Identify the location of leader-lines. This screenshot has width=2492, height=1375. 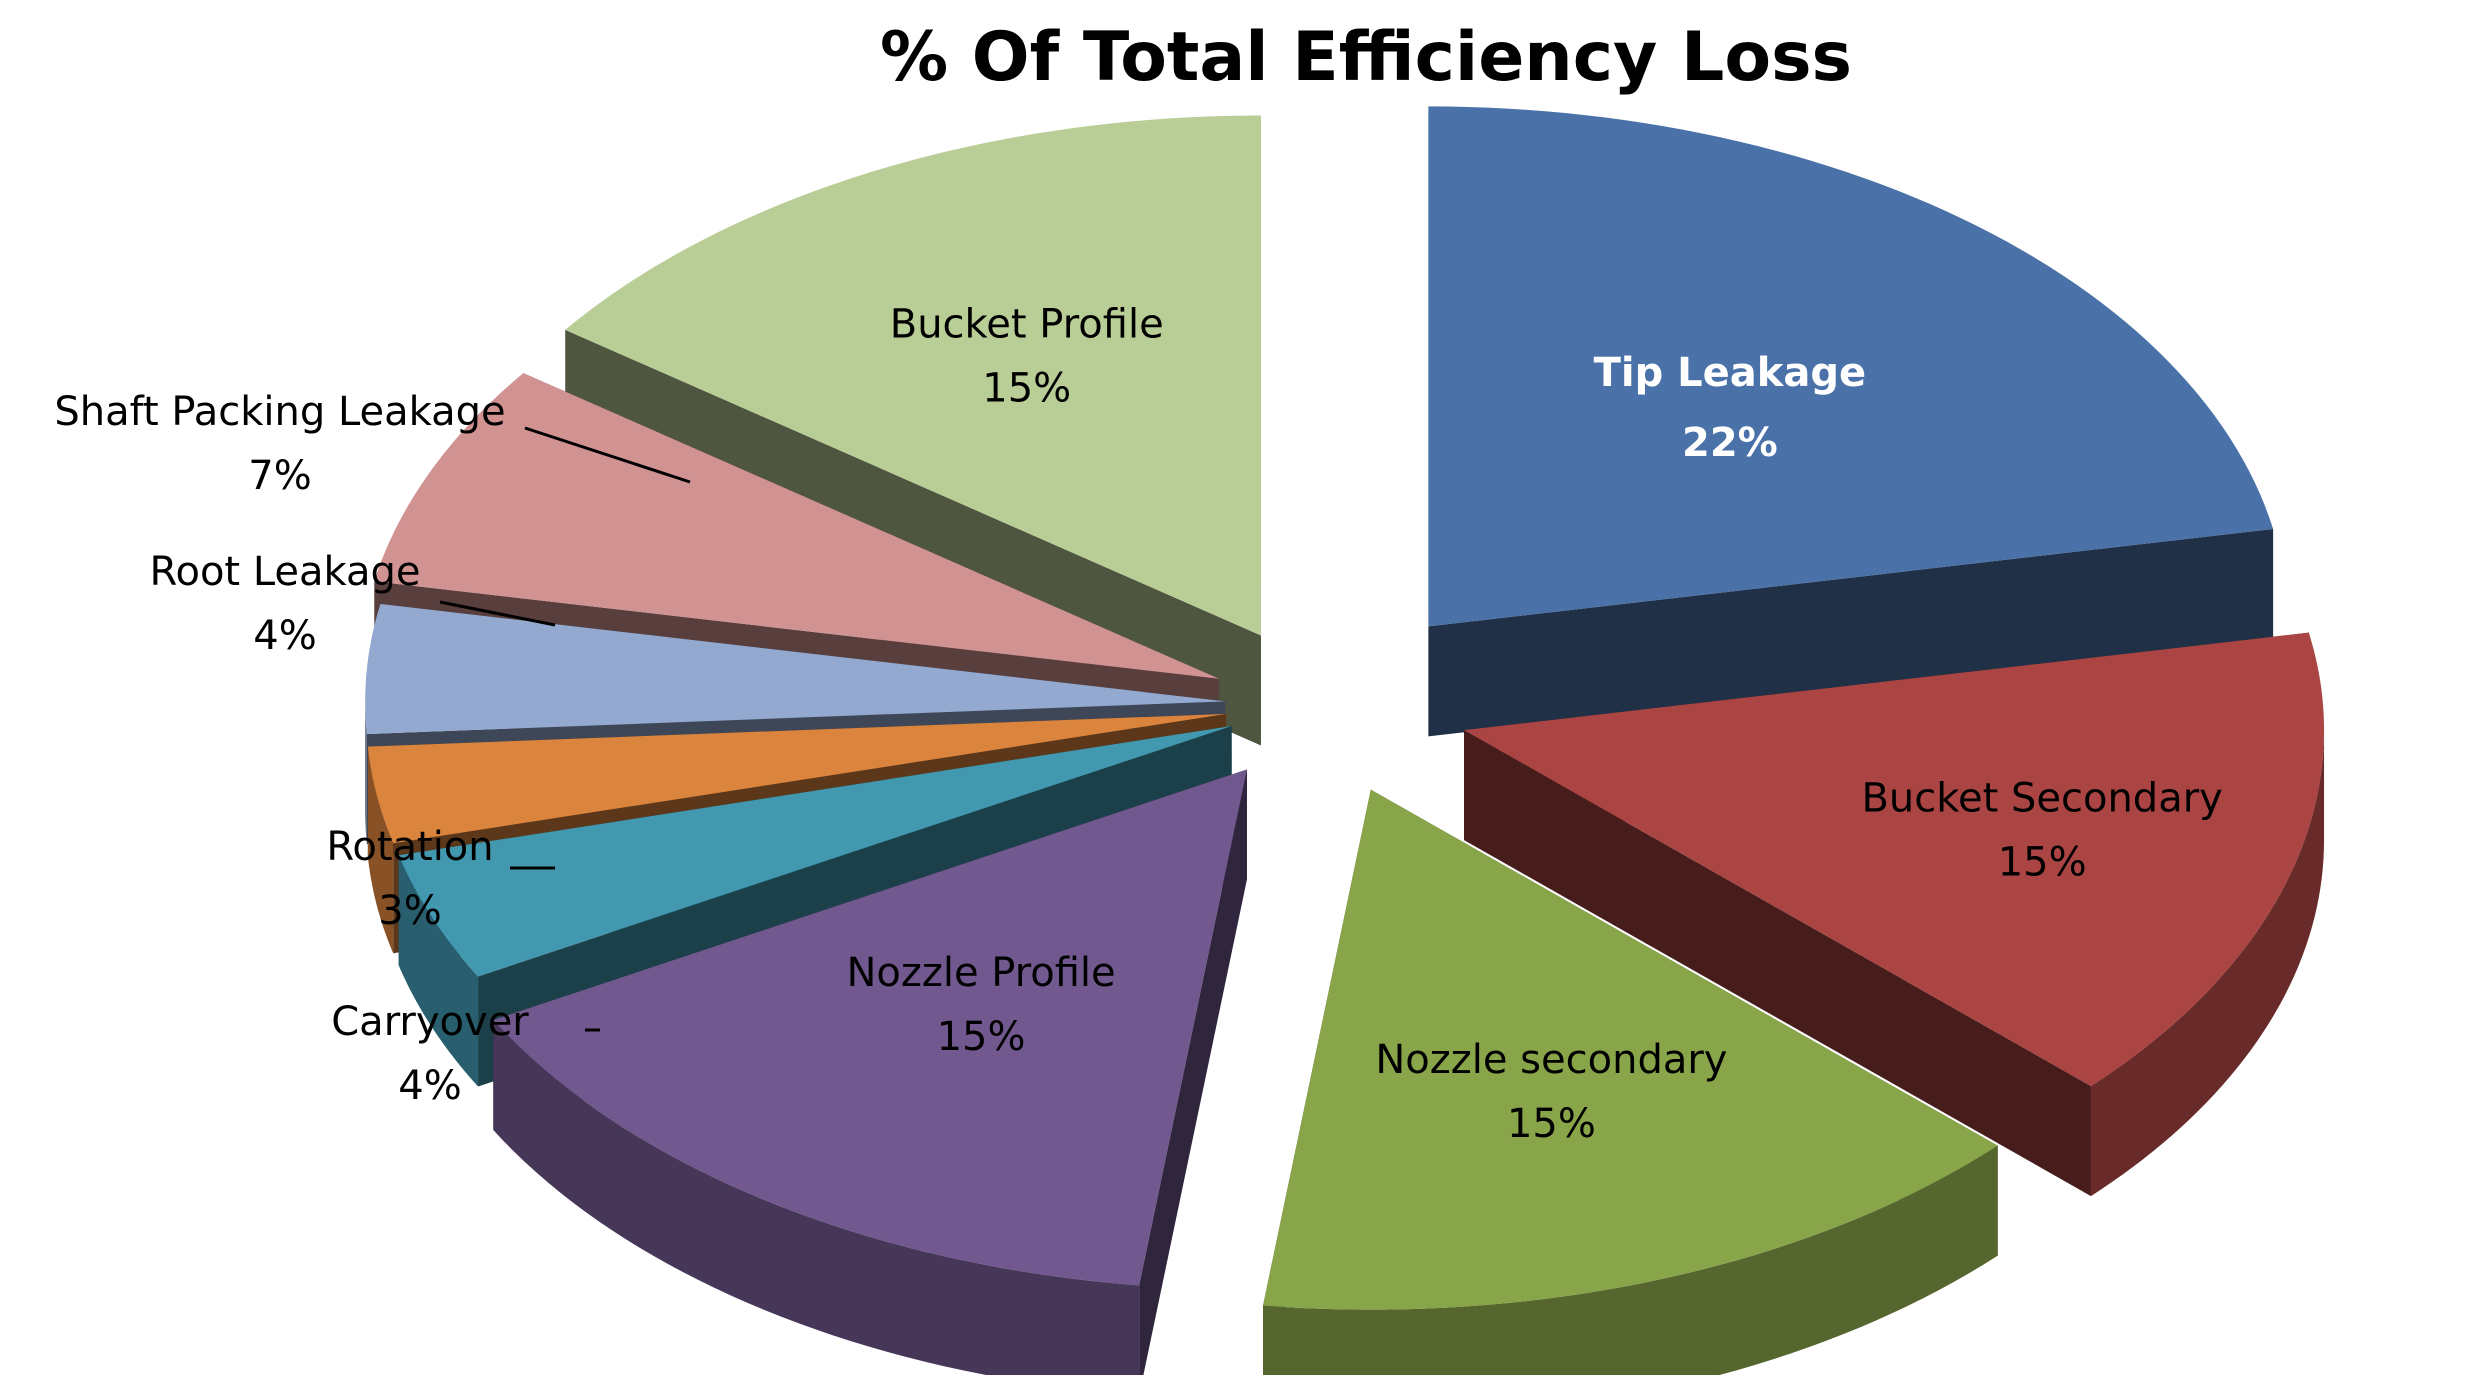
(565, 729).